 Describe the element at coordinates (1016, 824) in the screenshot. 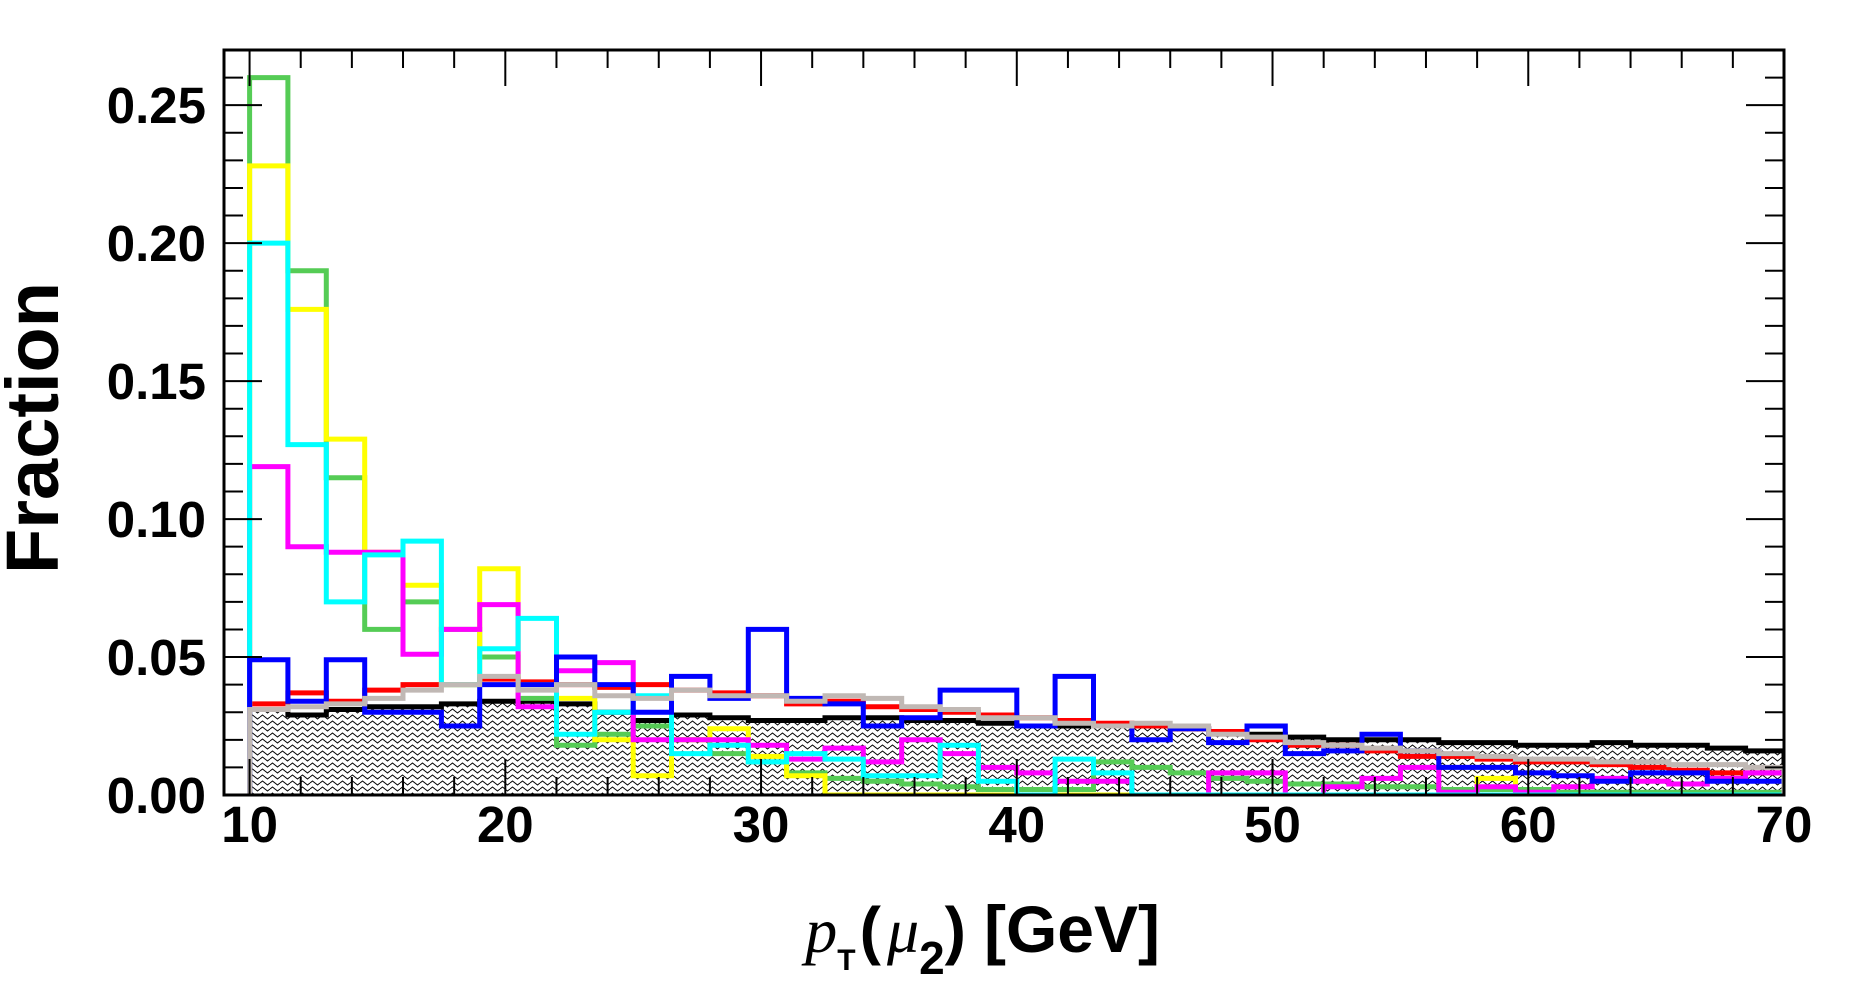

I see `x-tick-label: 40` at that location.